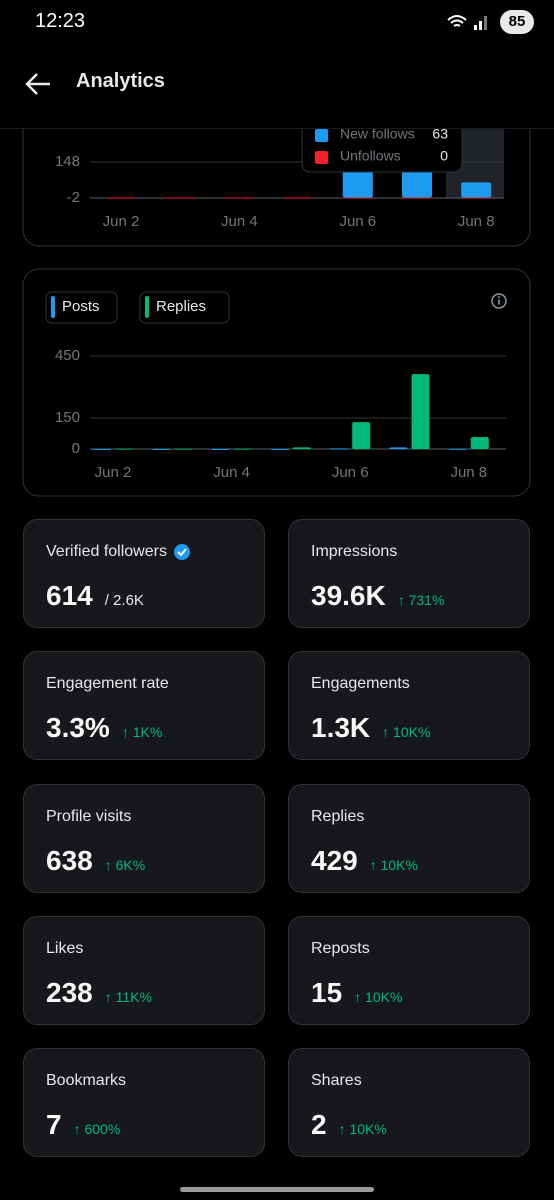 Image resolution: width=554 pixels, height=1200 pixels. I want to click on tooltip-label: New follows, so click(377, 134).